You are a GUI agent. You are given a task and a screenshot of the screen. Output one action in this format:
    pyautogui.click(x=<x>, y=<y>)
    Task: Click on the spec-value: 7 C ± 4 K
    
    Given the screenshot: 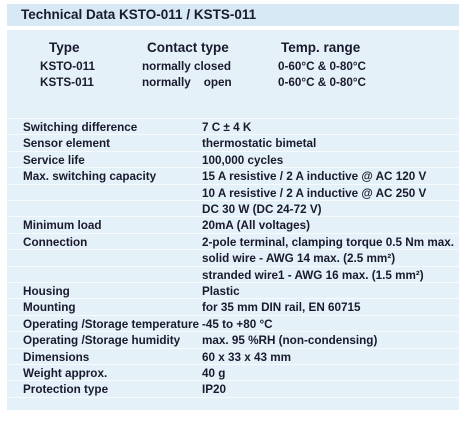 What is the action you would take?
    pyautogui.click(x=227, y=127)
    